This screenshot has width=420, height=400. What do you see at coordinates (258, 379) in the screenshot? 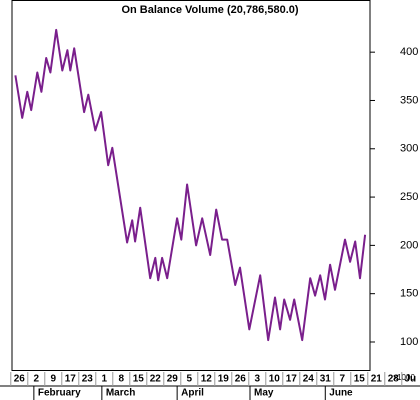
I see `x-tick-label: 3` at bounding box center [258, 379].